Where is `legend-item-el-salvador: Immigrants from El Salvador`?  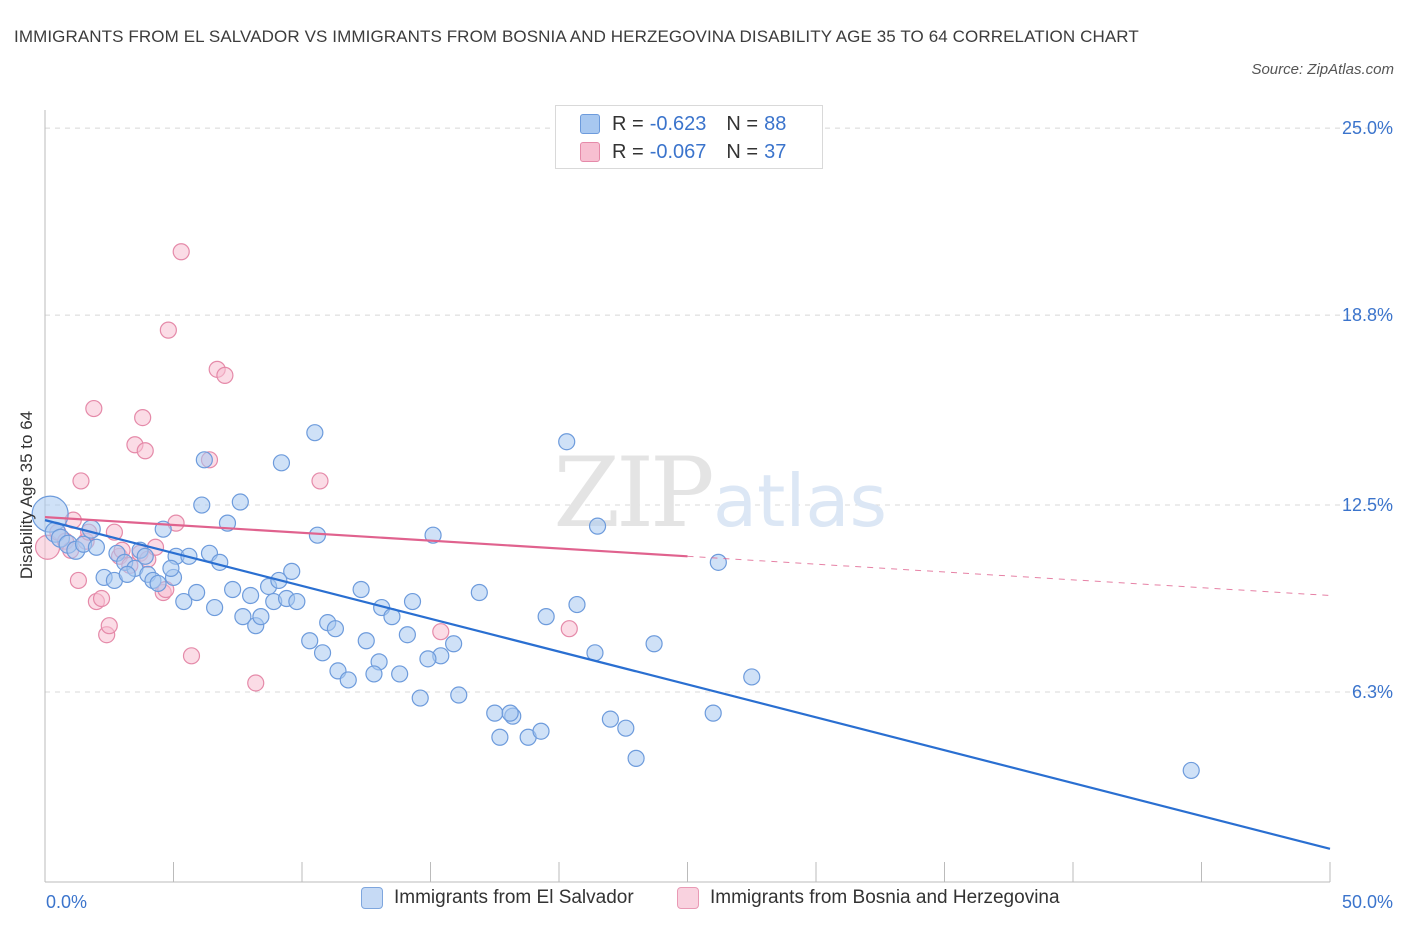 legend-item-el-salvador: Immigrants from El Salvador is located at coordinates (497, 898).